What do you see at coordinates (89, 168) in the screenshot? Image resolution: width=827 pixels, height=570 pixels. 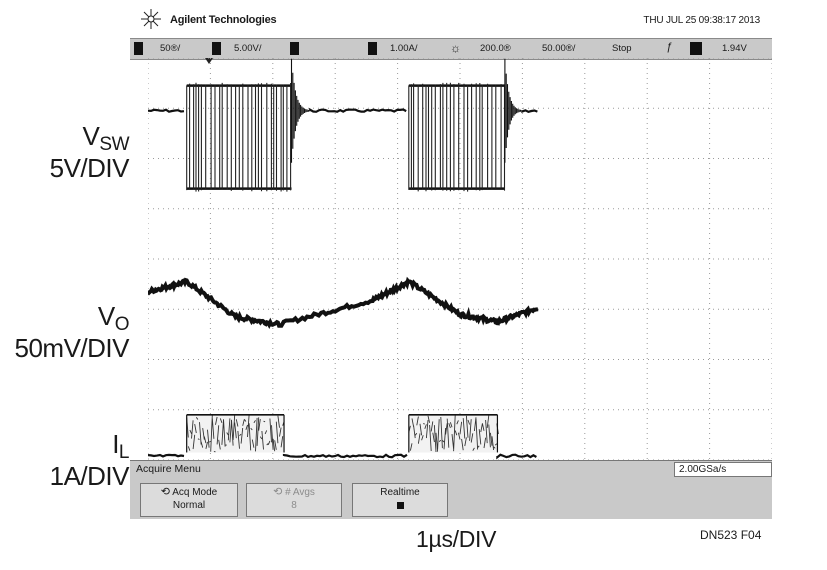 I see `vsw-scale-label: 5V/DIV` at bounding box center [89, 168].